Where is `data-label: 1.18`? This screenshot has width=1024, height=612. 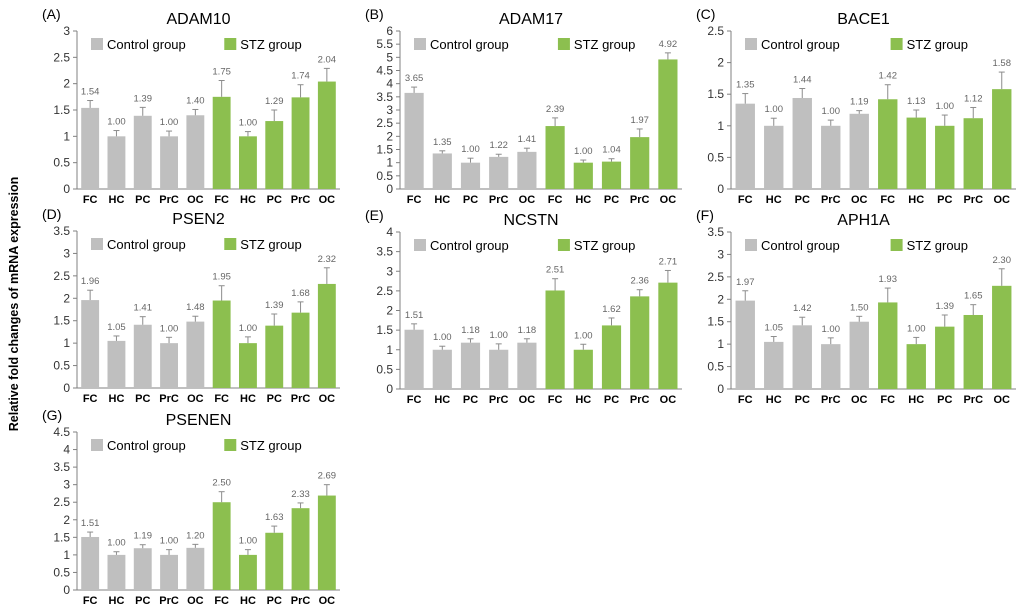
data-label: 1.18 is located at coordinates (470, 330).